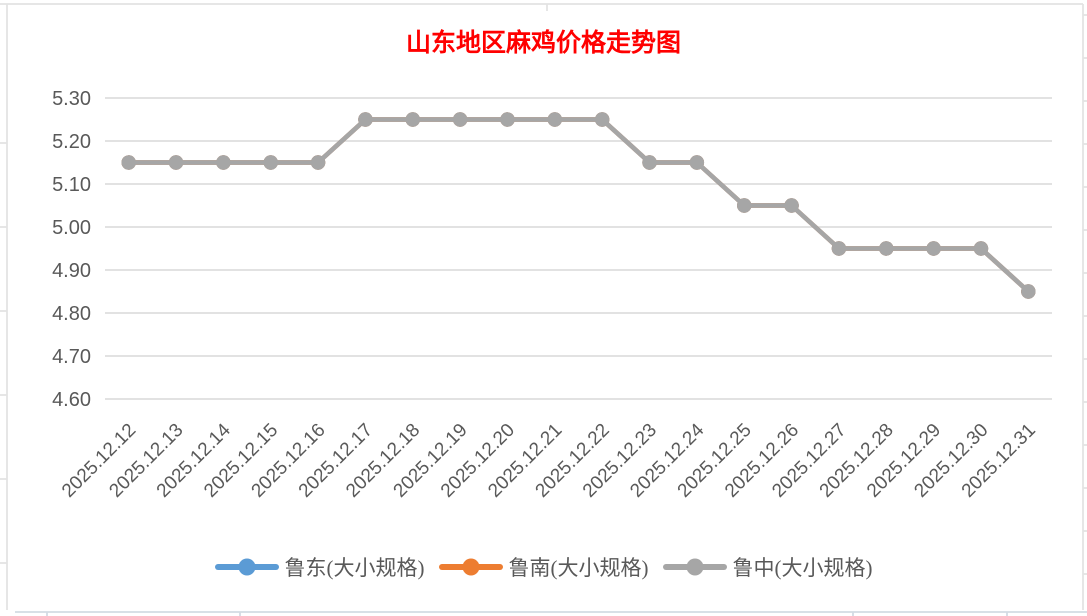  Describe the element at coordinates (354, 568) in the screenshot. I see `legend-label: 鲁东(大小规格)` at that location.